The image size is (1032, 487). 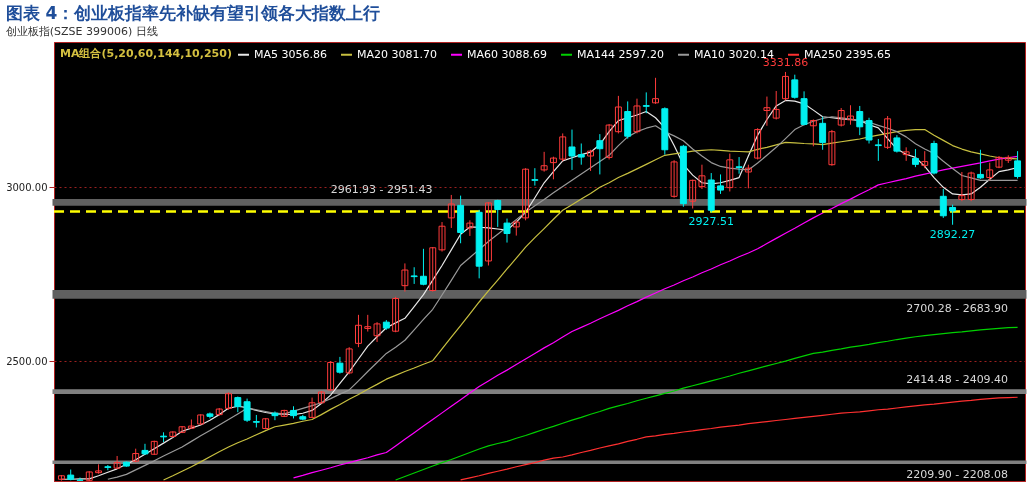 What do you see at coordinates (193, 13) in the screenshot?
I see `chart-title: 图表 4：创业板指率先补缺有望引领各大指数上行` at bounding box center [193, 13].